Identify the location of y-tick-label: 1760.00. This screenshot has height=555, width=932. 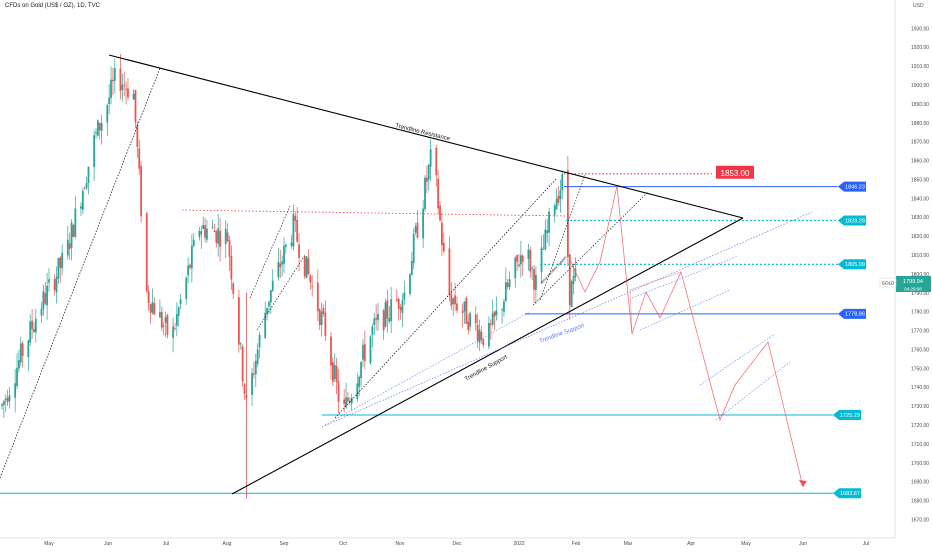
(920, 350).